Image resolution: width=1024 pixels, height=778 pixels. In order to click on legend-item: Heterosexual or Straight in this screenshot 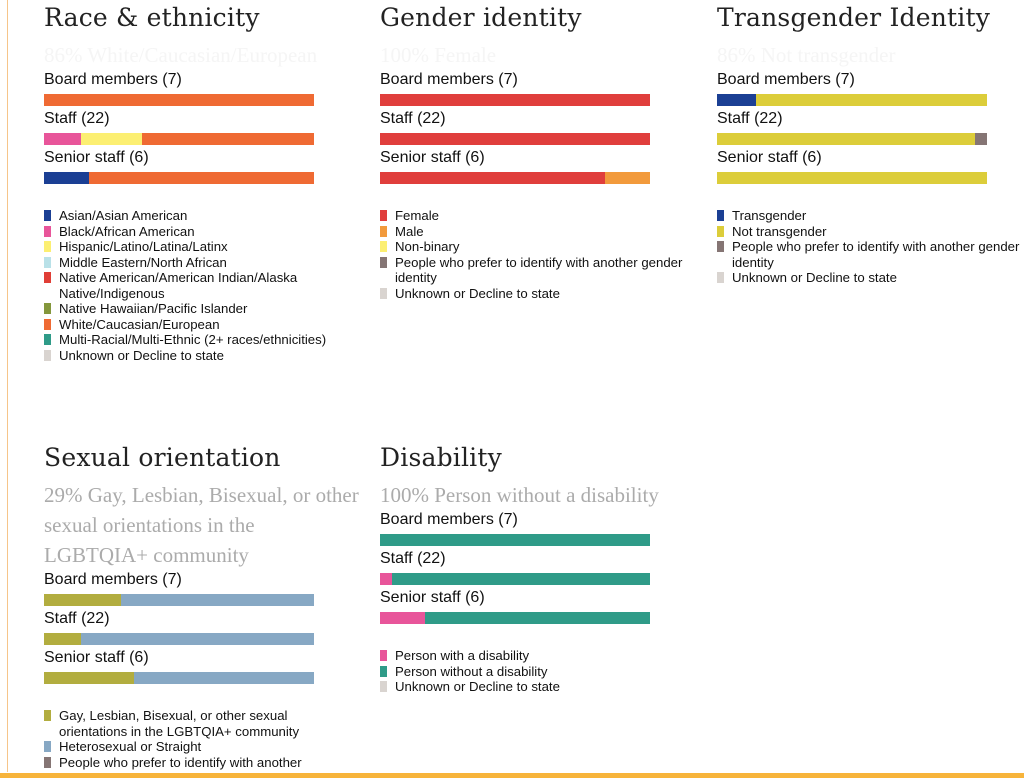, I will do `click(209, 747)`.